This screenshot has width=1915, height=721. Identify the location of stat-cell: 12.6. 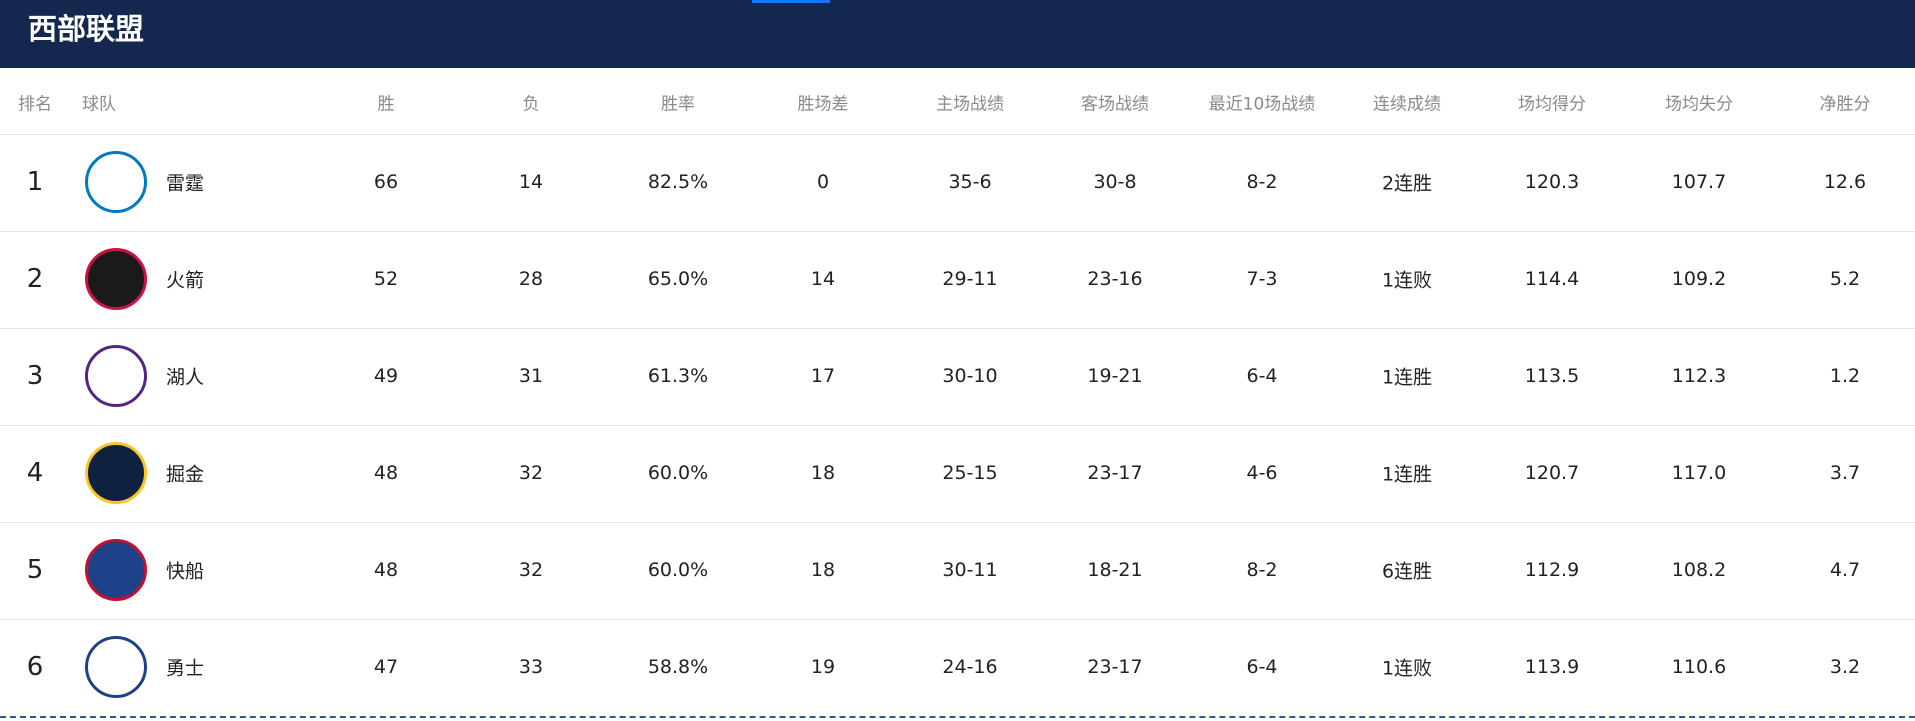
(1845, 182).